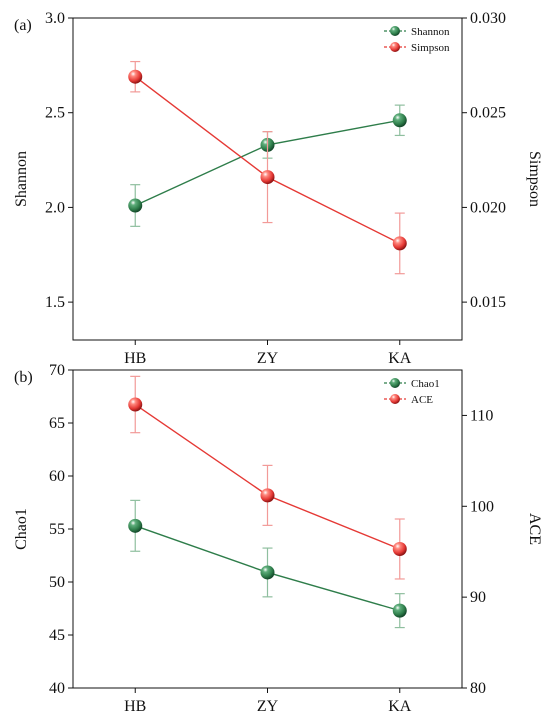 The width and height of the screenshot is (550, 725). Describe the element at coordinates (488, 113) in the screenshot. I see `right-tick-label: 0.025` at that location.